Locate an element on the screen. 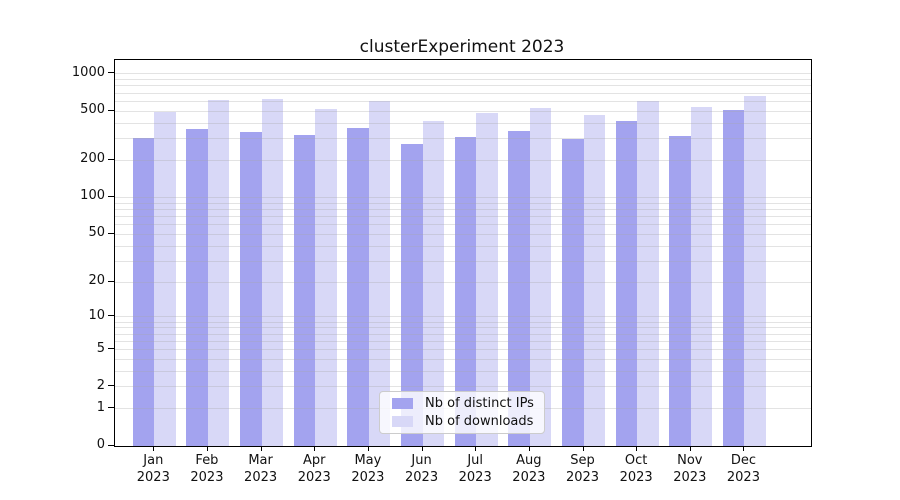 Image resolution: width=900 pixels, height=500 pixels. y-tick-label: 1 is located at coordinates (100, 407).